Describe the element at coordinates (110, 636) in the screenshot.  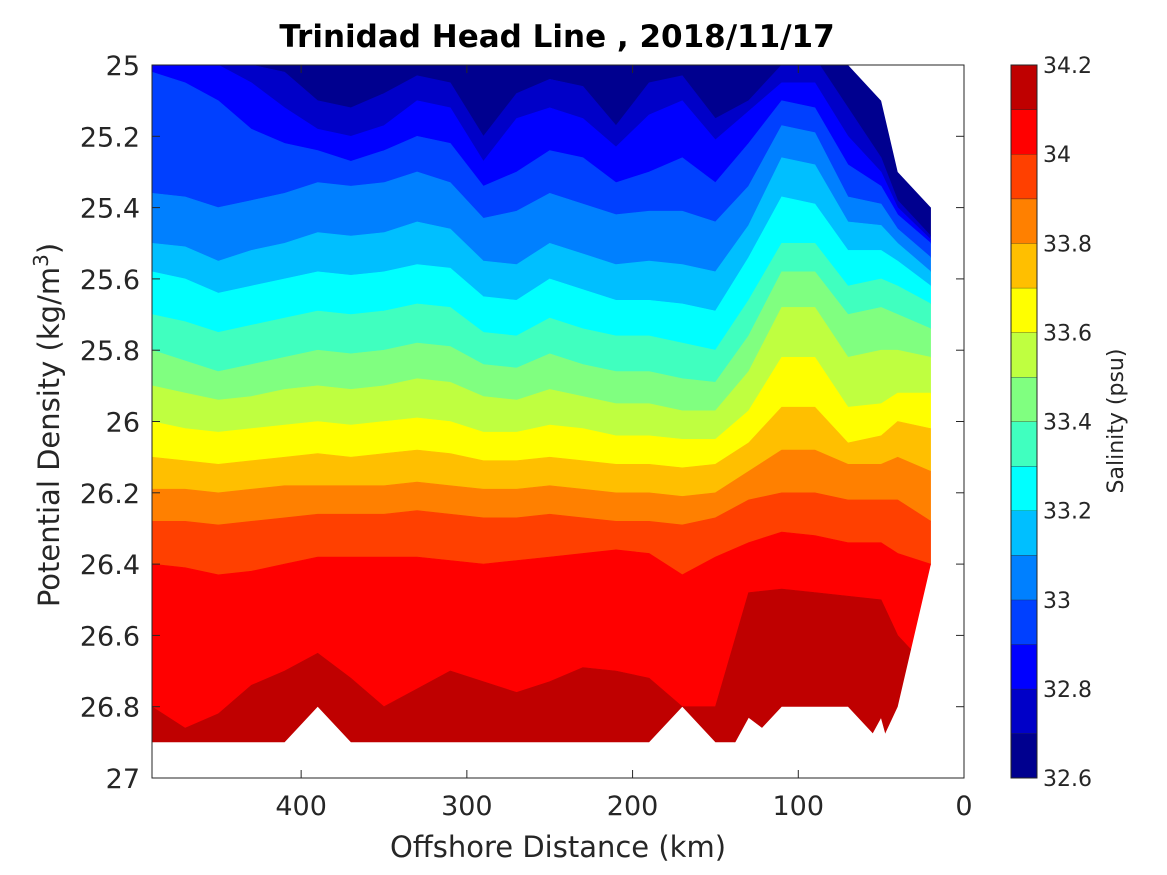
I see `y-tick-label: 26.6` at that location.